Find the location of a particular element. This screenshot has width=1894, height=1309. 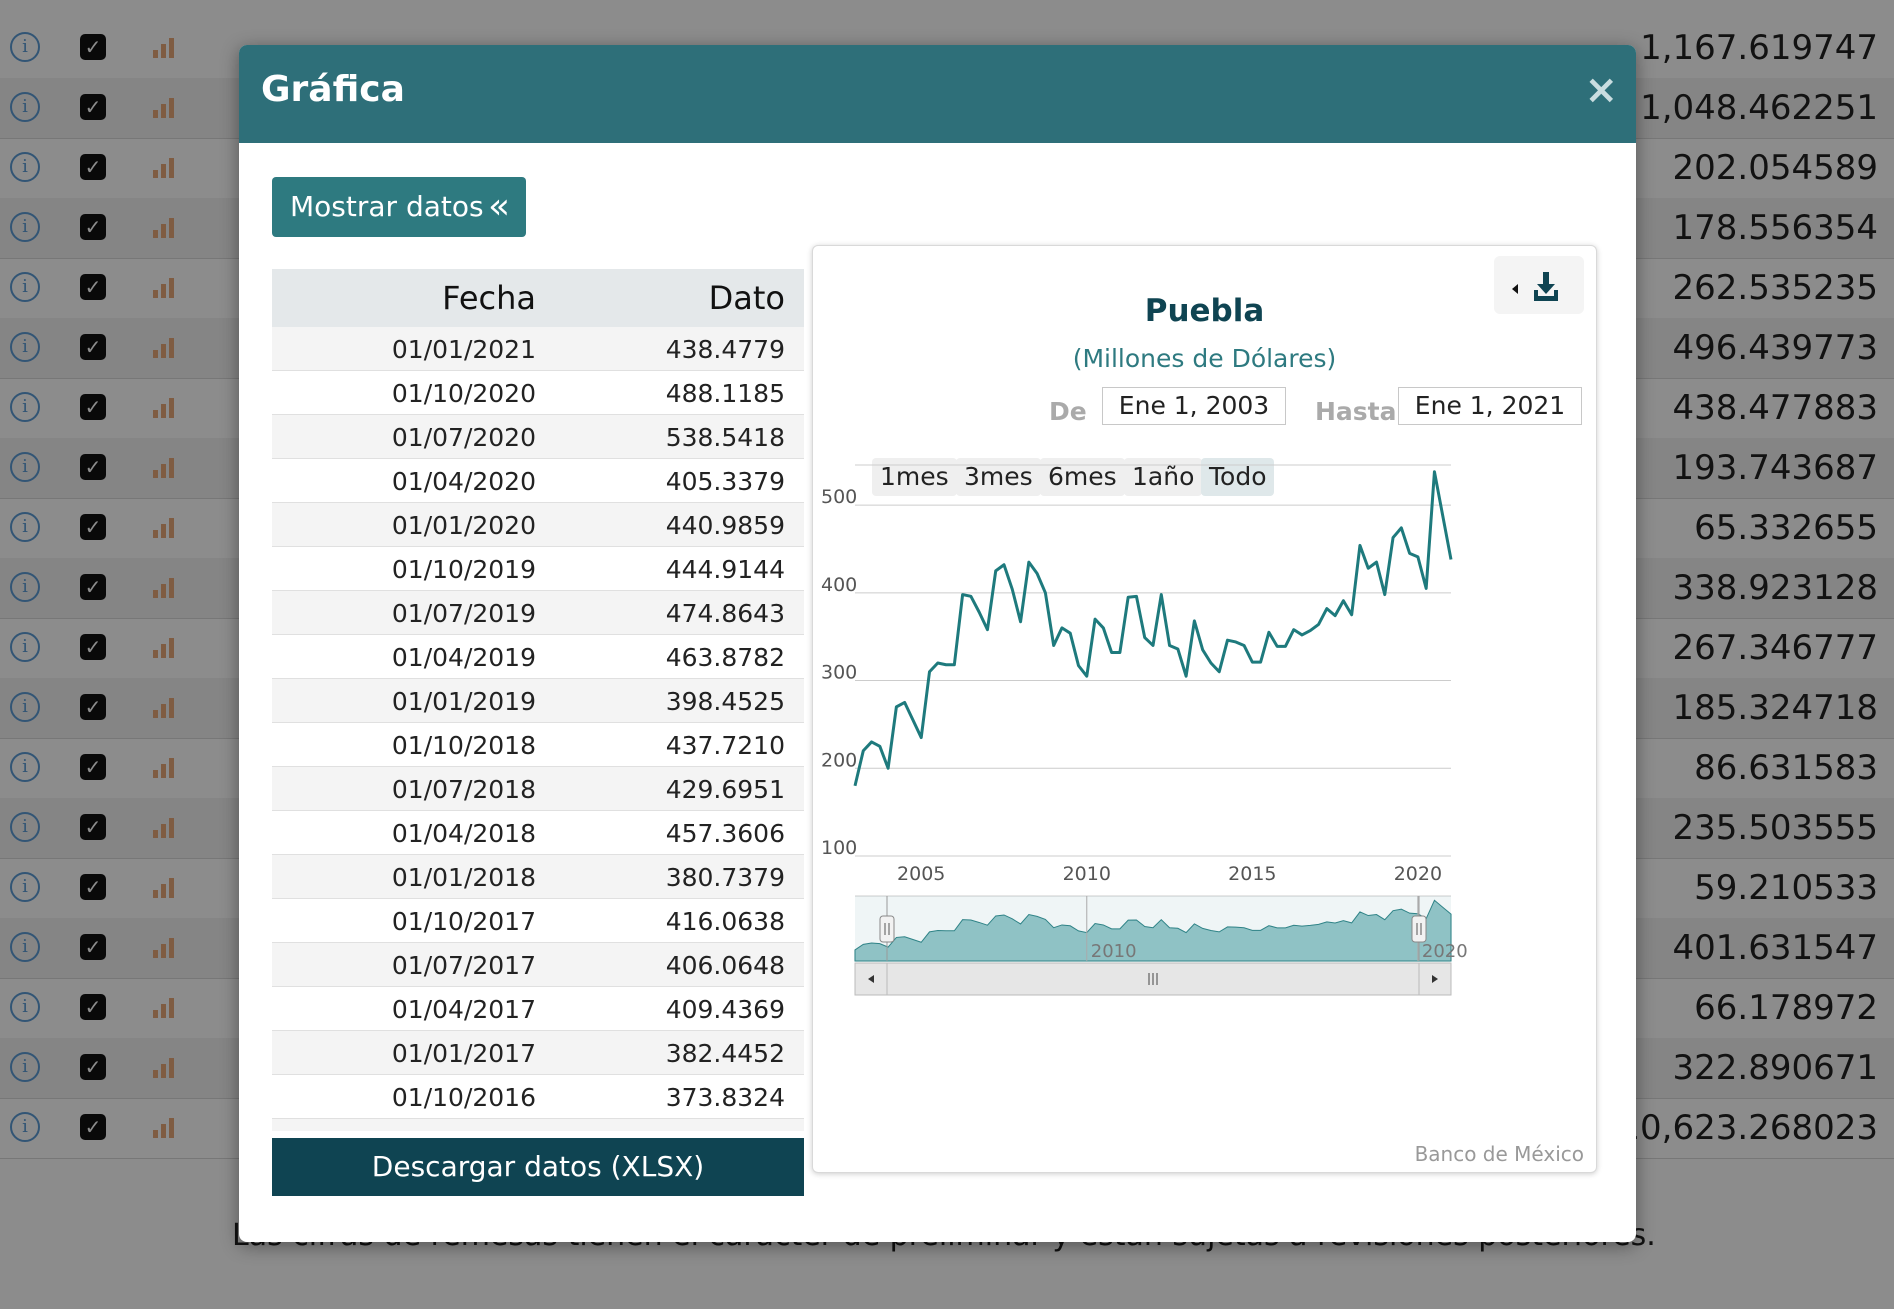

zoom-button-3mes: 3mes is located at coordinates (998, 477).